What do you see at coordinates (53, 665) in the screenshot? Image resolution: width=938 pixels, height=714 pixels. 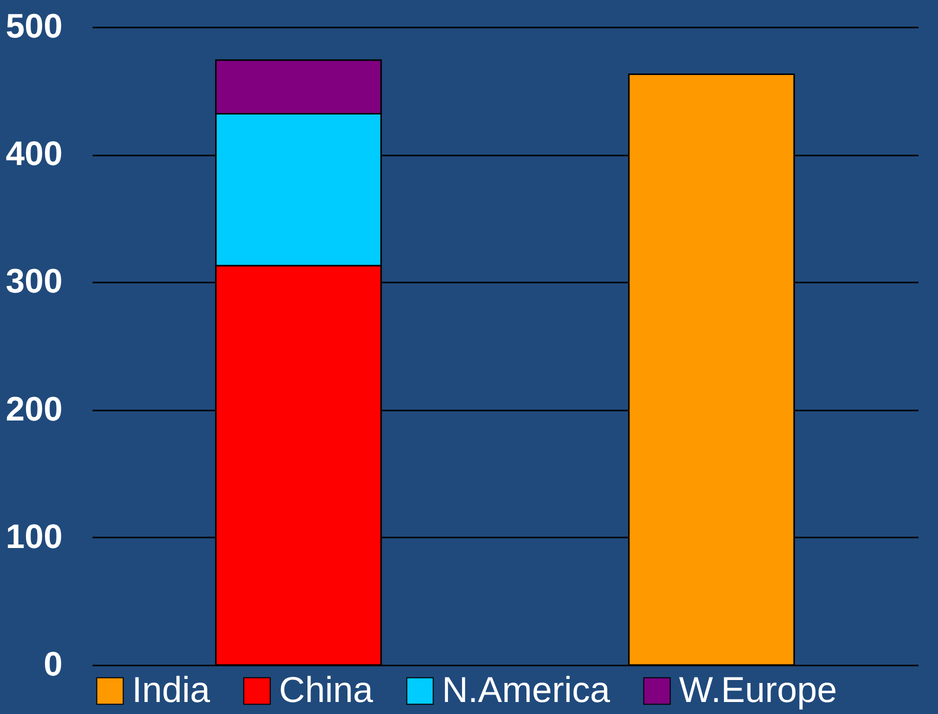 I see `y-tick-label: 0` at bounding box center [53, 665].